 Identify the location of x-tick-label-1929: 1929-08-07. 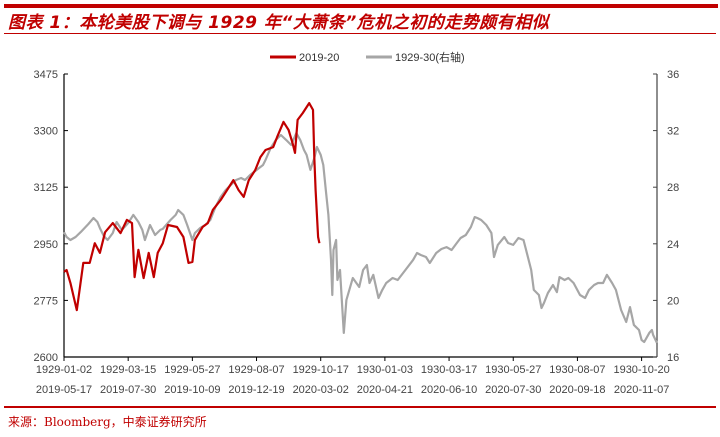
(256, 370).